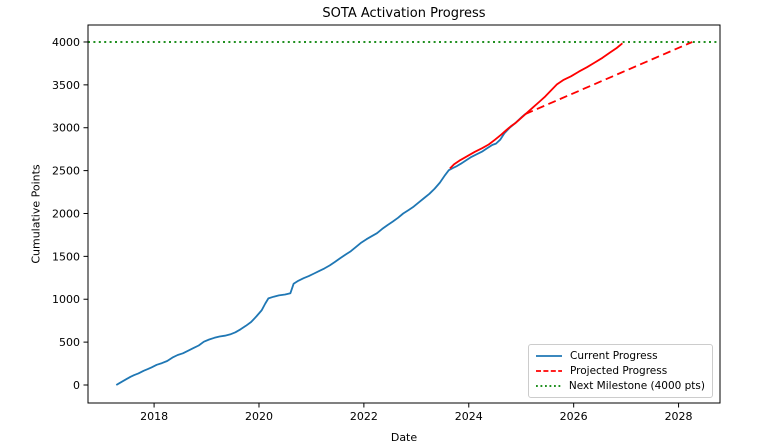 The width and height of the screenshot is (762, 447). Describe the element at coordinates (66, 256) in the screenshot. I see `y-tick-label: 1500` at that location.